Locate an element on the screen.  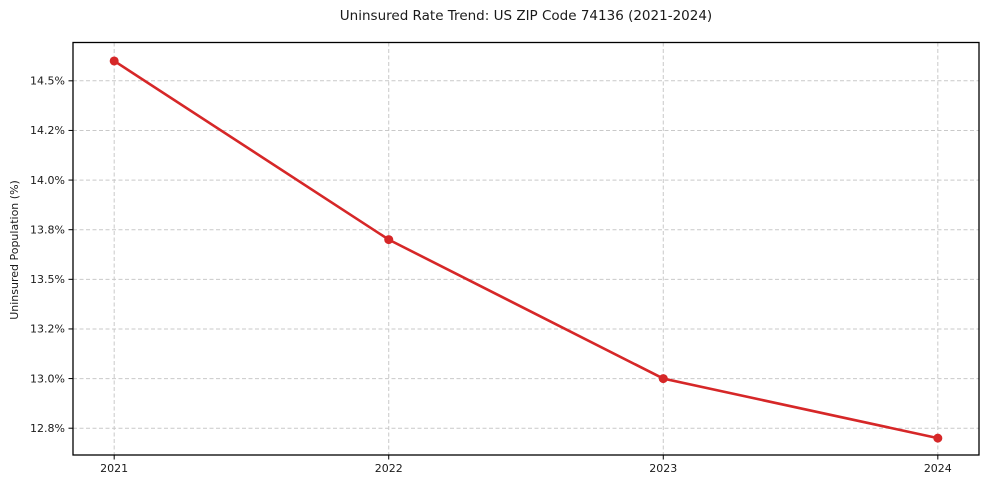
data-point-2022 is located at coordinates (389, 240).